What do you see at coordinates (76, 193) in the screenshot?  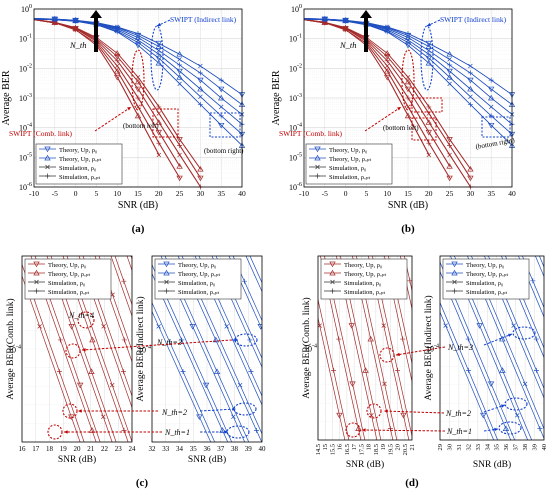 I see `x-tick-label: 0` at bounding box center [76, 193].